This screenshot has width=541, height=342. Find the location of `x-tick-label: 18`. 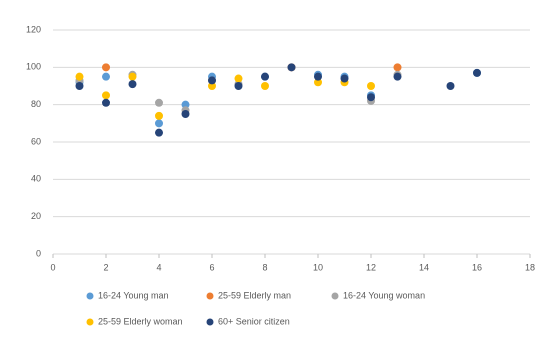

x-tick-label: 18 is located at coordinates (530, 267).